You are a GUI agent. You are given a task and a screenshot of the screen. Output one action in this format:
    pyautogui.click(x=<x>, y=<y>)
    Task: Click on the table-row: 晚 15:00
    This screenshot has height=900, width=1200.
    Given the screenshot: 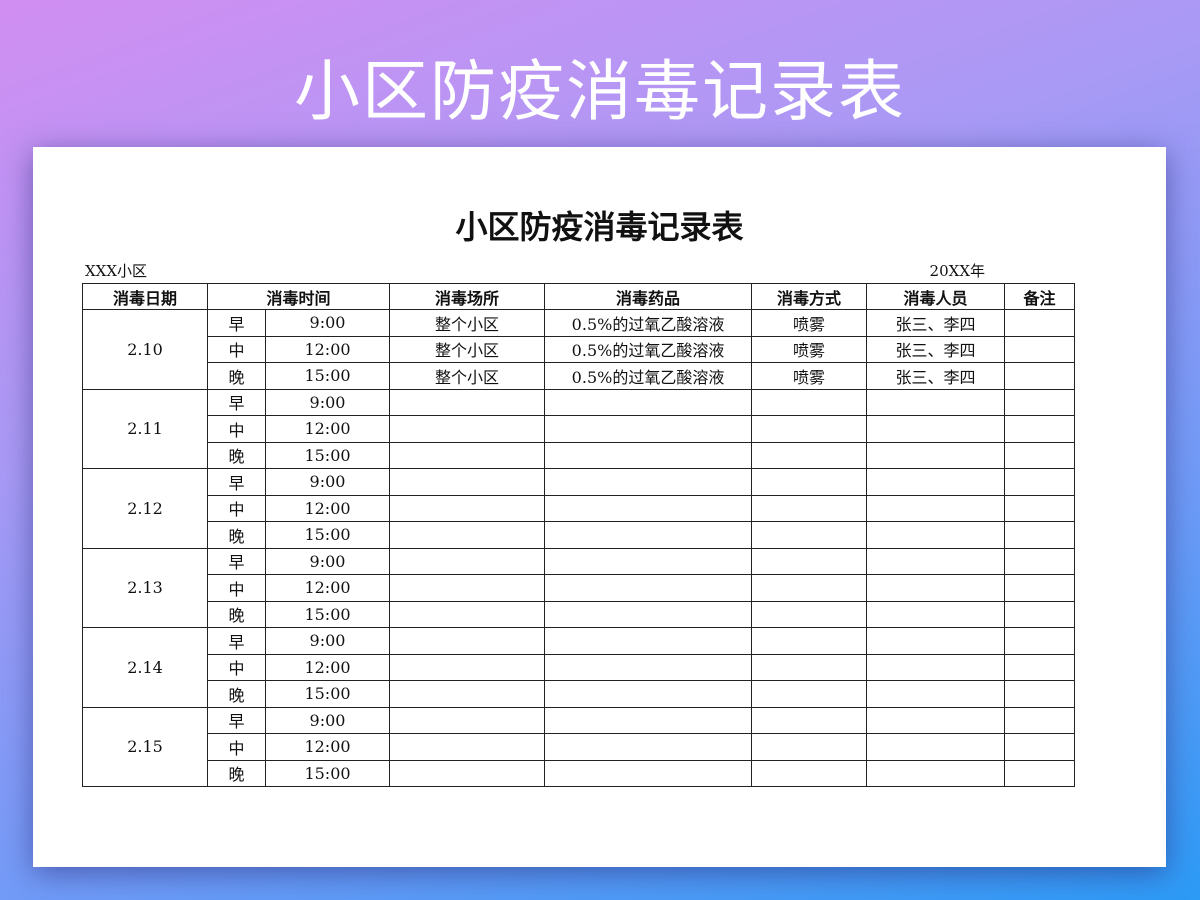 What is the action you would take?
    pyautogui.click(x=579, y=455)
    